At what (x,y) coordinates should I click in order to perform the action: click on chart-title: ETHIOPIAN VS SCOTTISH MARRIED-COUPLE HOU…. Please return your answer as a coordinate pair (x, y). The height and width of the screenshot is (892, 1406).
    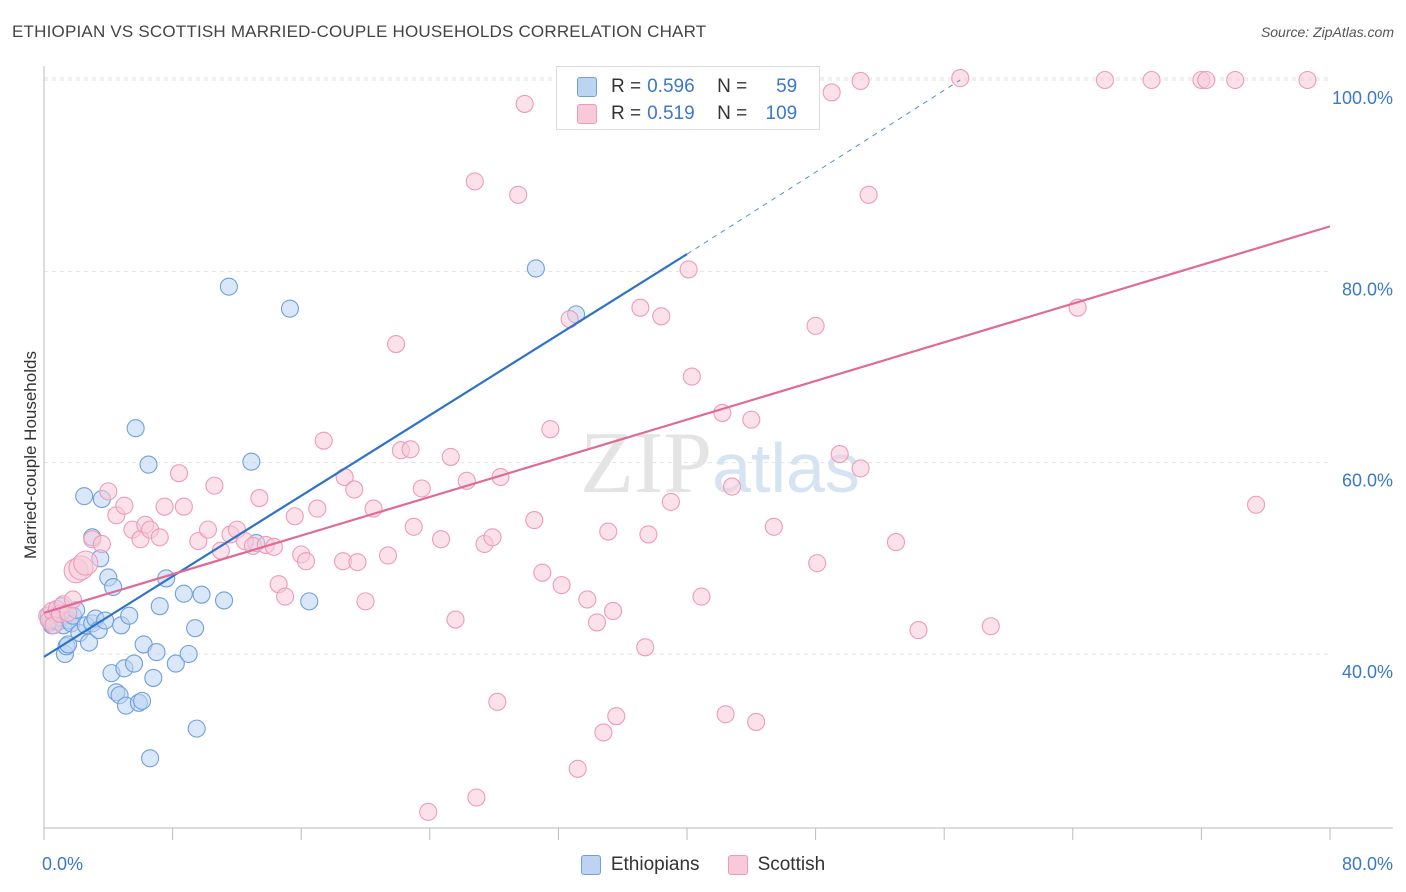
    Looking at the image, I should click on (359, 31).